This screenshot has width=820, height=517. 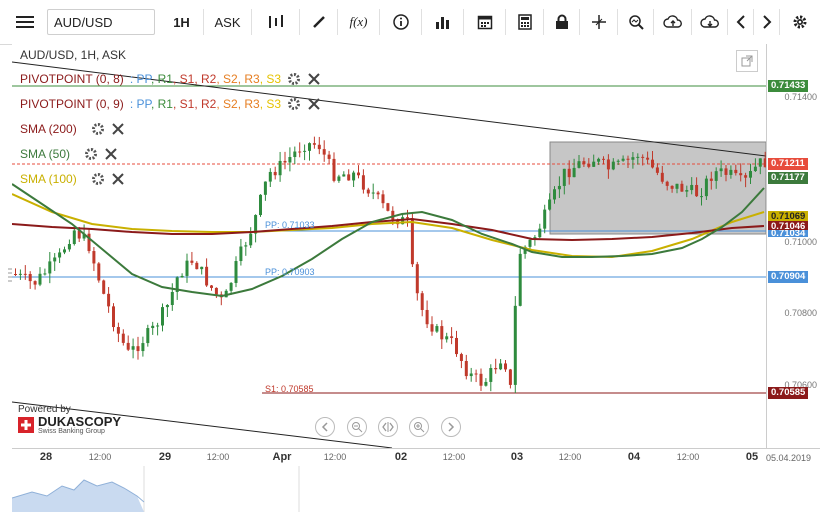 I want to click on y-tick: 0.71000, so click(x=800, y=242).